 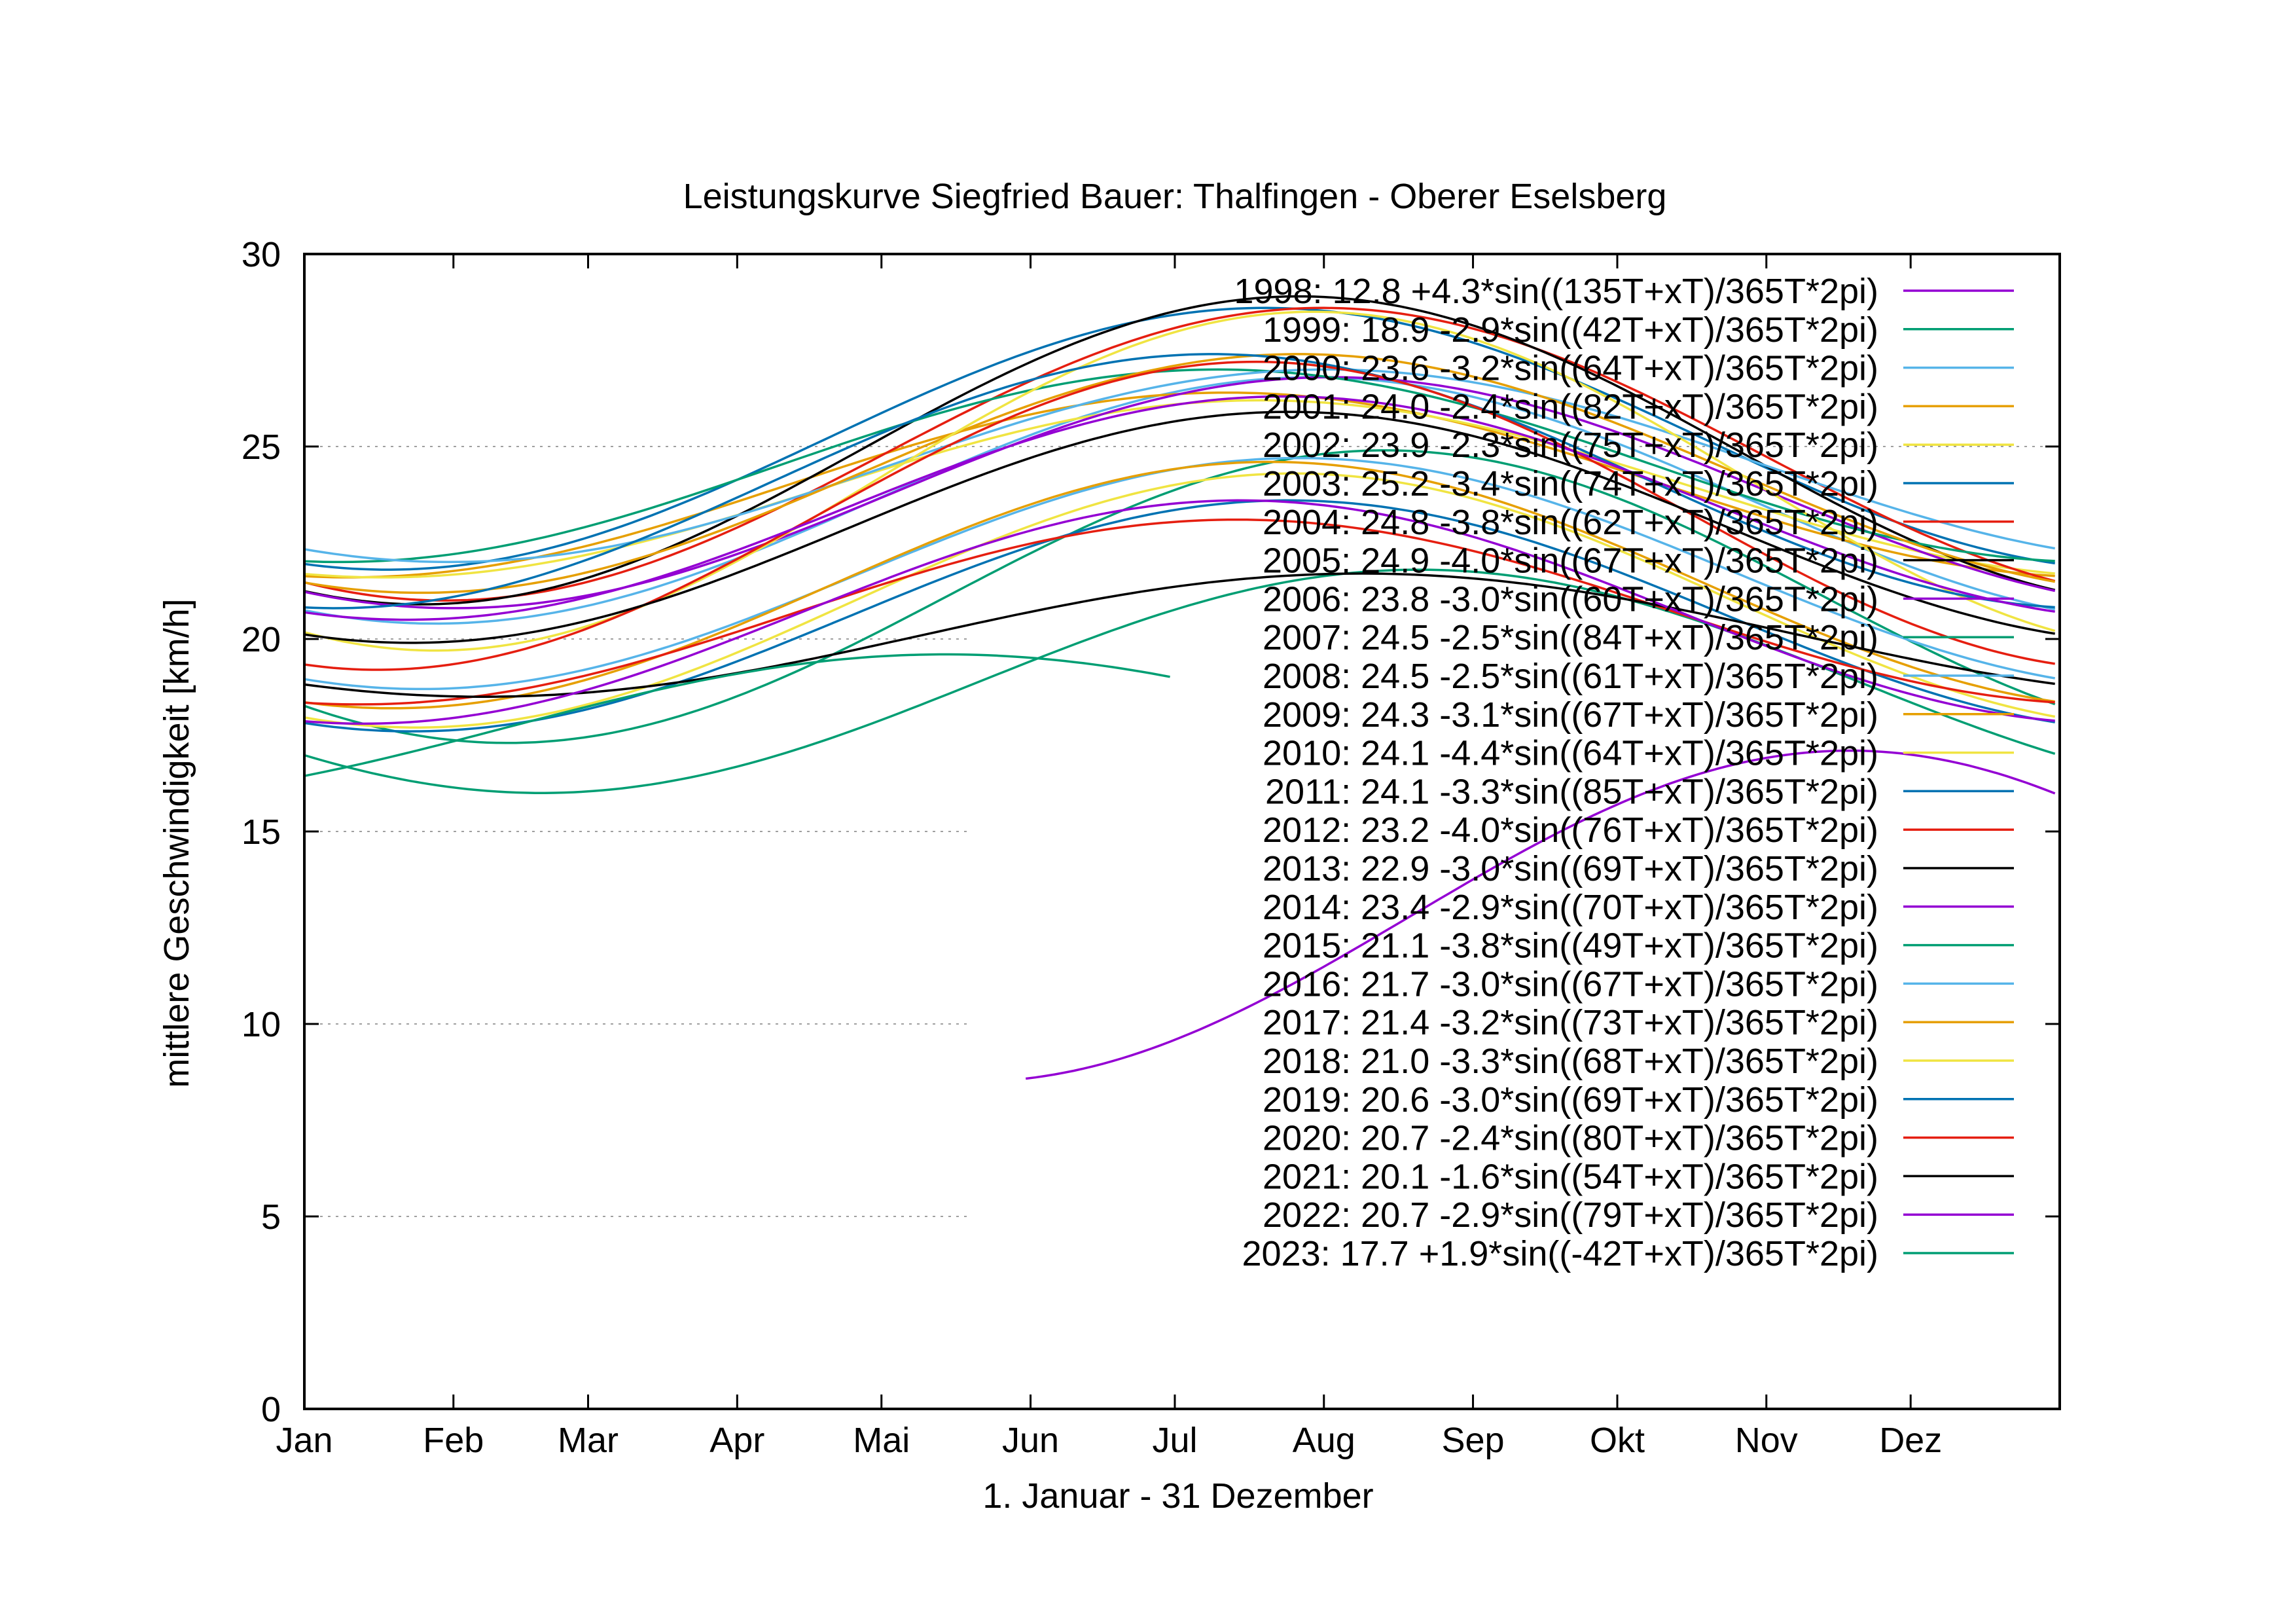 What do you see at coordinates (1570, 330) in the screenshot?
I see `legend-label: 1999: 18.9 -2.9*sin((42T+xT)/365T*2pi)` at bounding box center [1570, 330].